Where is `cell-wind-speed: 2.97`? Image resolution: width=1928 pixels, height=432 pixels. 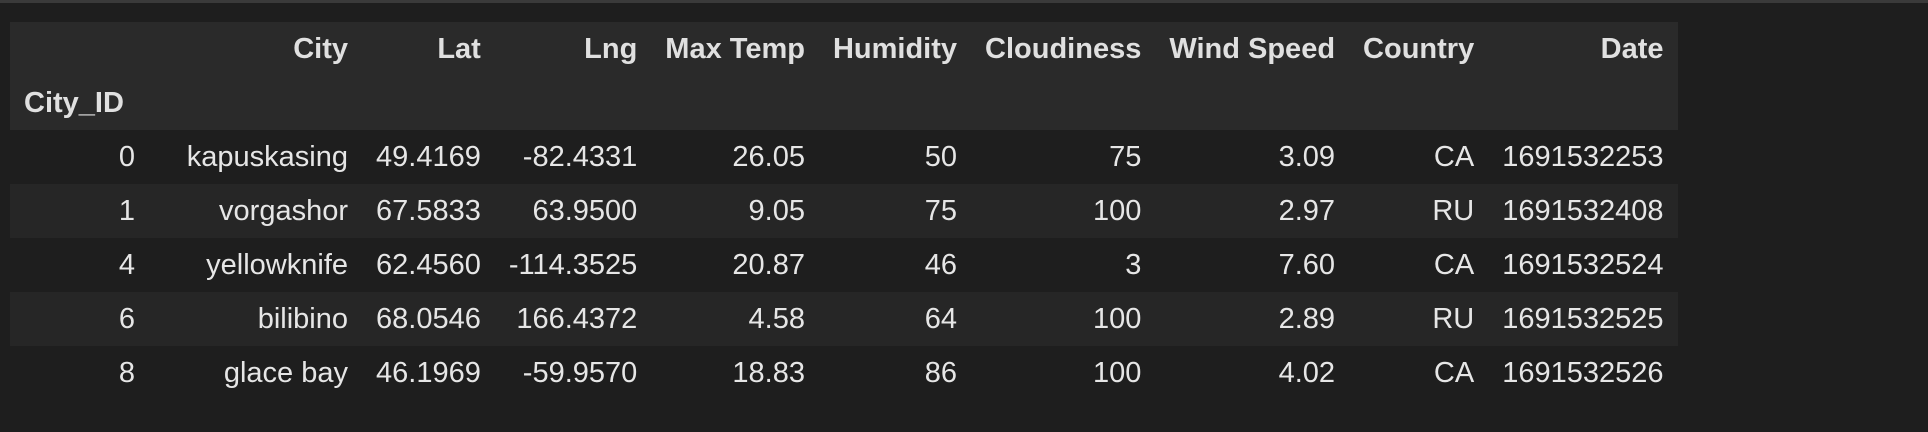
cell-wind-speed: 2.97 is located at coordinates (1252, 211).